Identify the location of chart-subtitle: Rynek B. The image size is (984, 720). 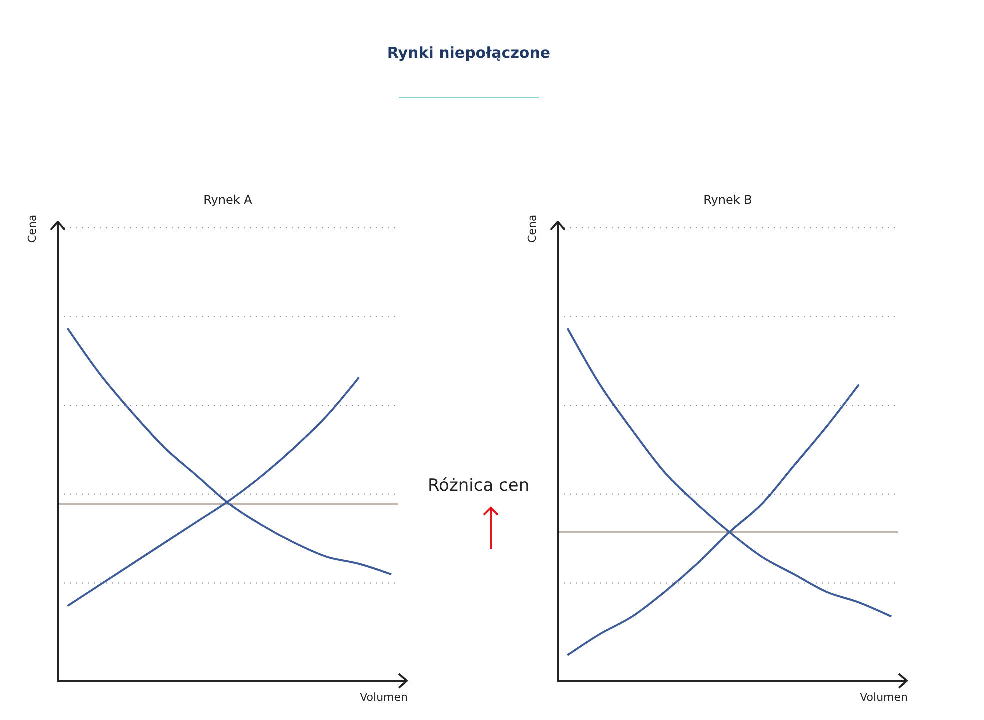
(728, 200).